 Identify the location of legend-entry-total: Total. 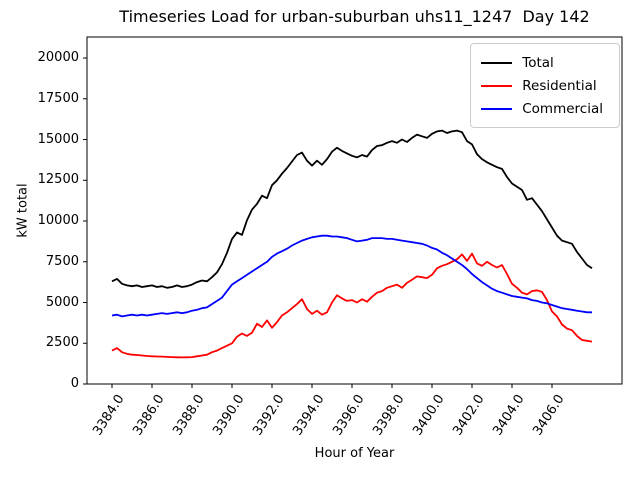
(545, 62).